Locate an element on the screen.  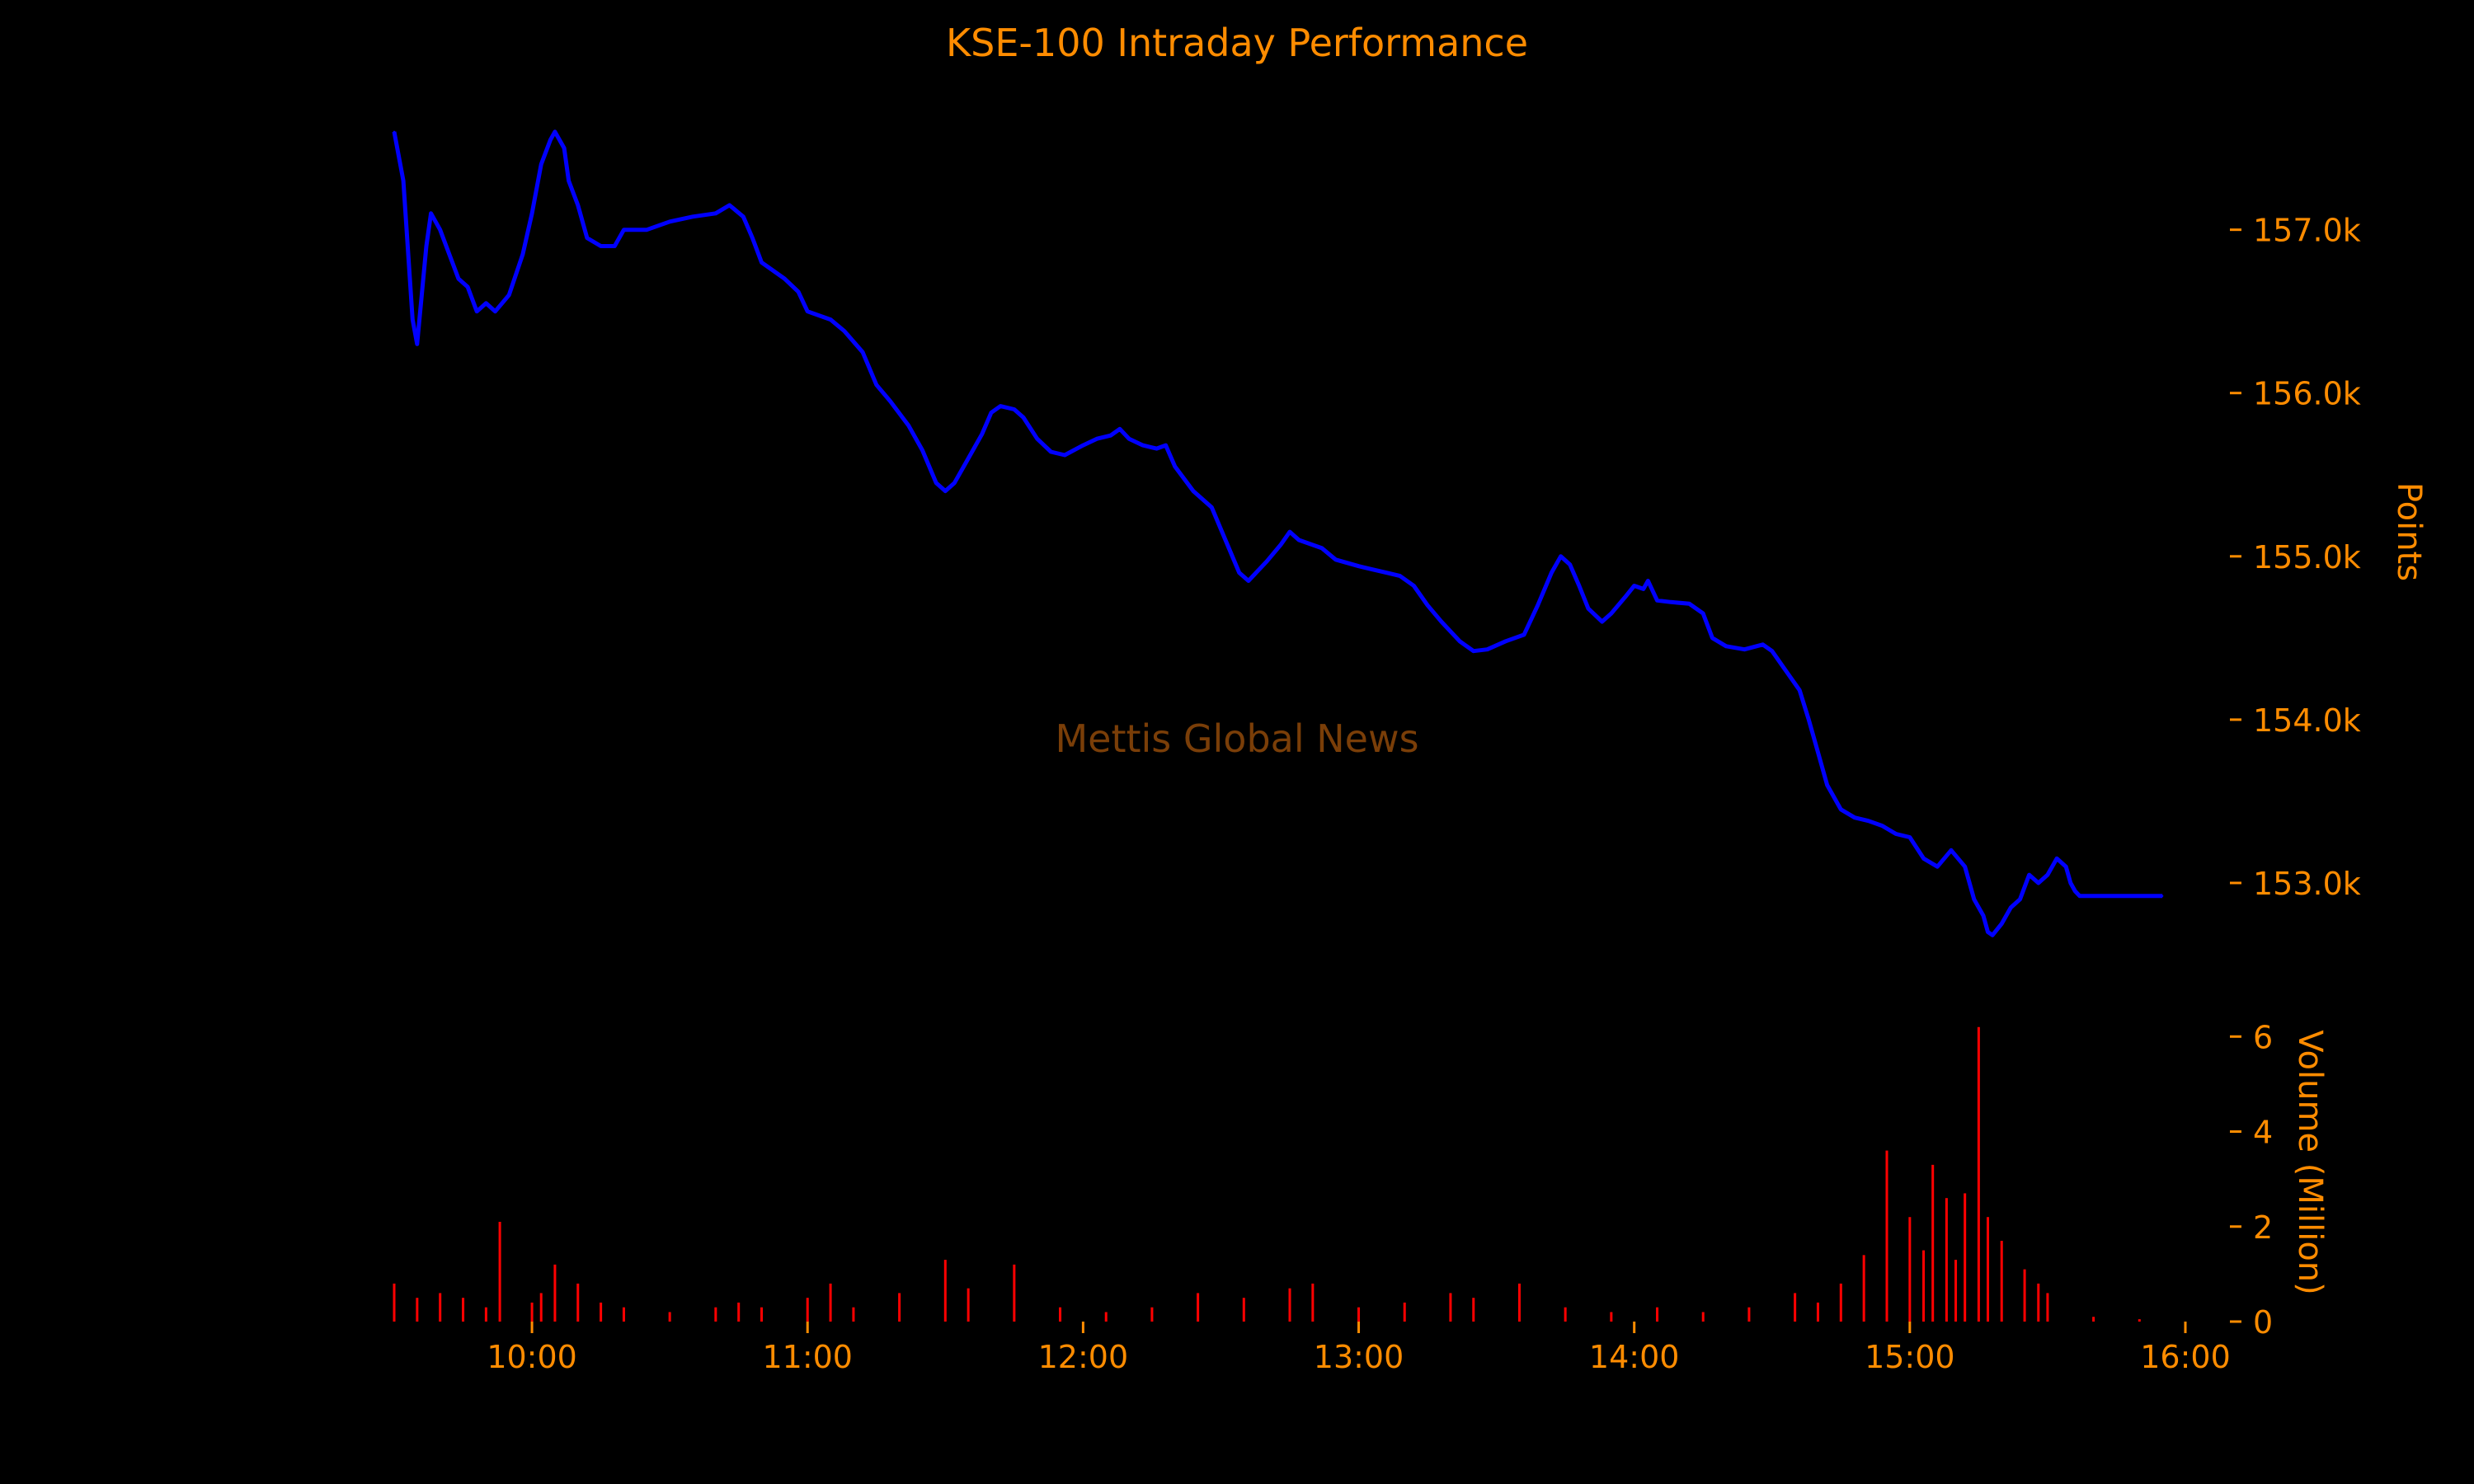
volume-tick-label: 2 is located at coordinates (2263, 1227).